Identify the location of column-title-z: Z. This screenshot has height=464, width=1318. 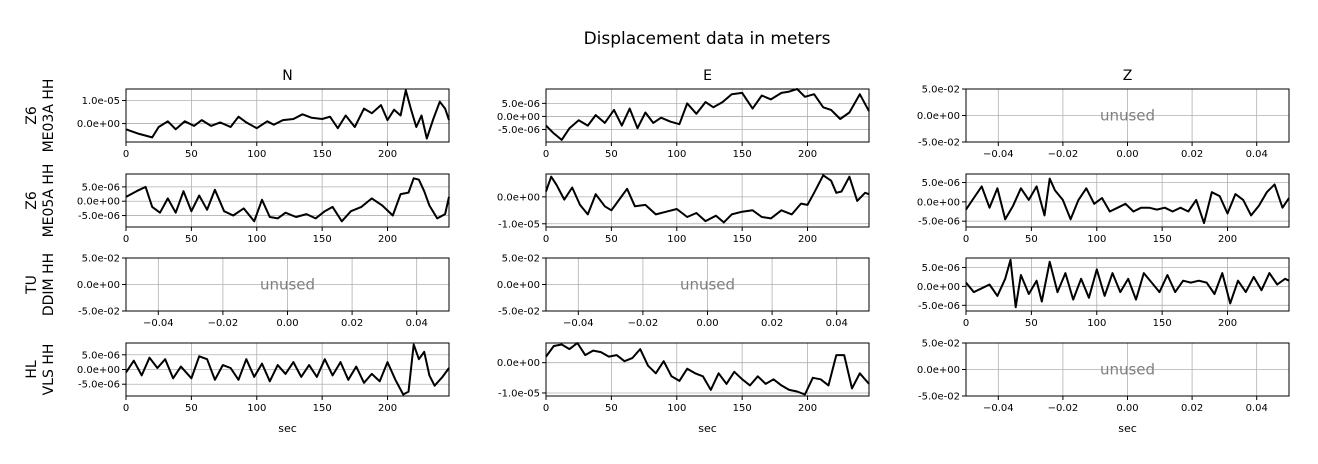
(1128, 76).